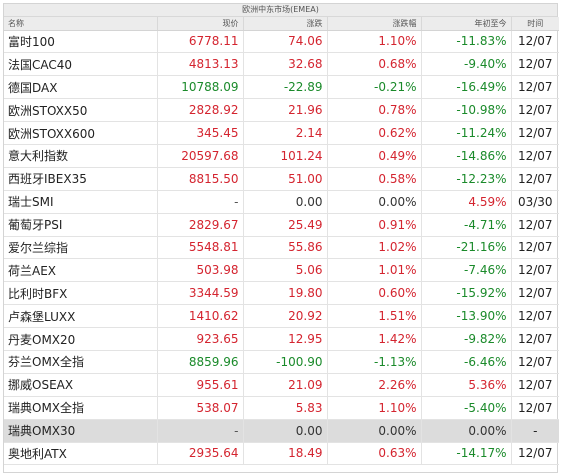 The image size is (563, 476). I want to click on column-header-time: 时间, so click(535, 24).